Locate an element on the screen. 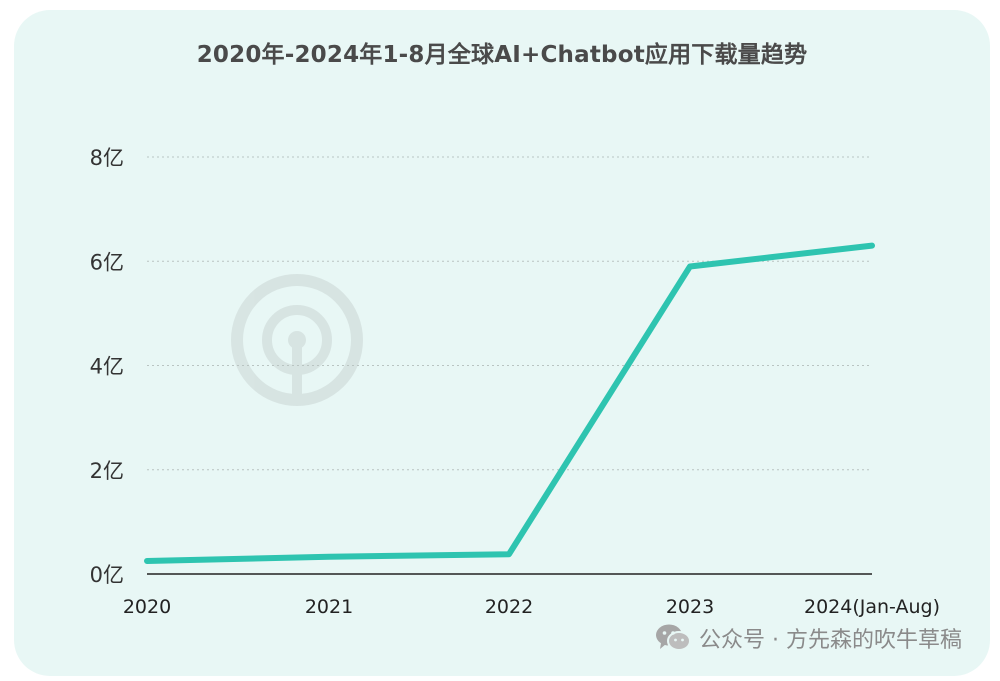 This screenshot has width=1000, height=681. x-tick-label: 2023 is located at coordinates (690, 607).